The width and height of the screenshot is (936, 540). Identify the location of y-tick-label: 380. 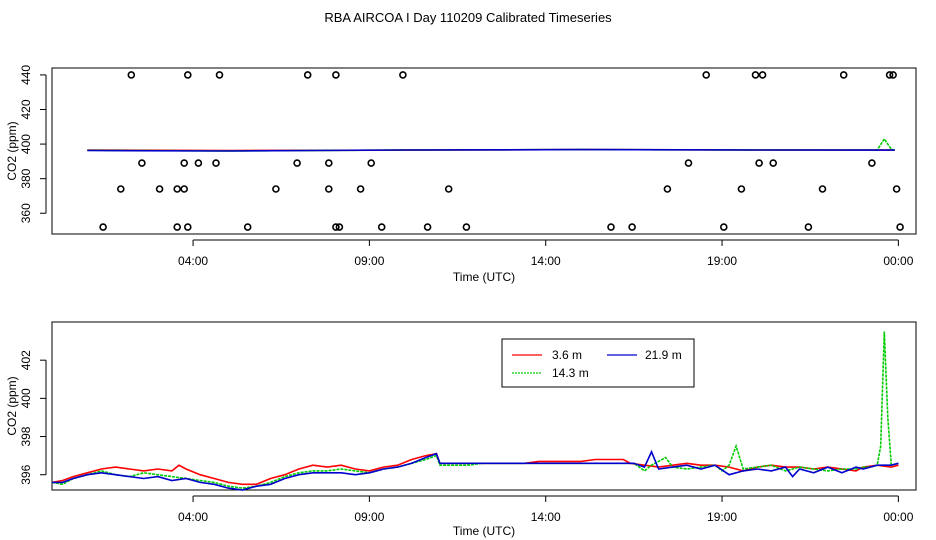
(26, 178).